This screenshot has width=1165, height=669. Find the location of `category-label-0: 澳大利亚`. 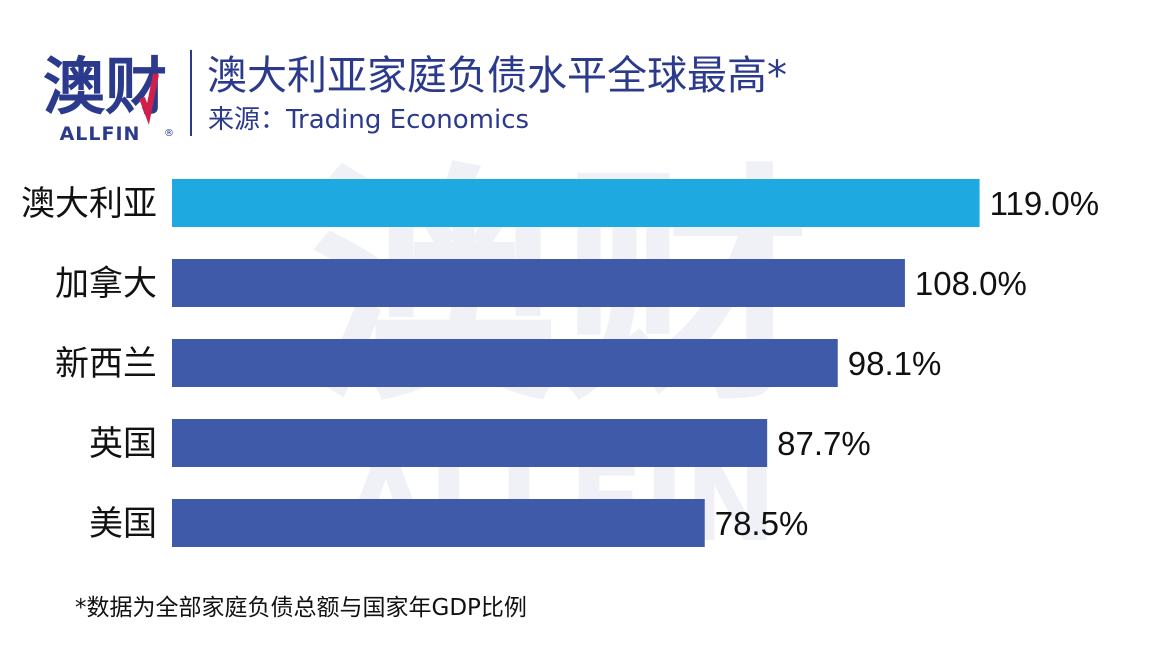

category-label-0: 澳大利亚 is located at coordinates (89, 204).